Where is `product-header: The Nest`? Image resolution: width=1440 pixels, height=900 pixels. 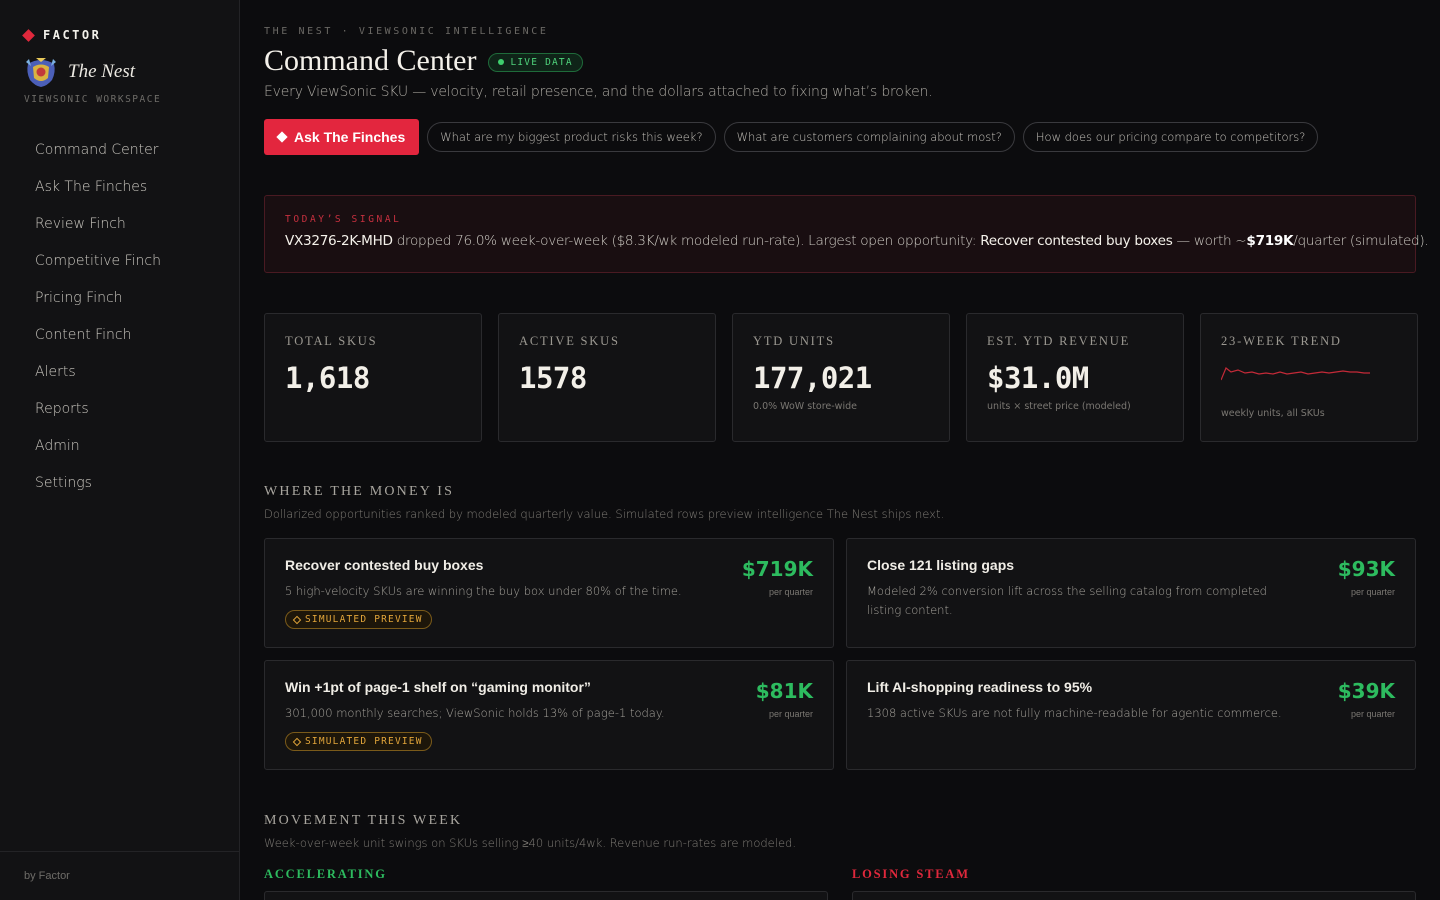 product-header: The Nest is located at coordinates (79, 72).